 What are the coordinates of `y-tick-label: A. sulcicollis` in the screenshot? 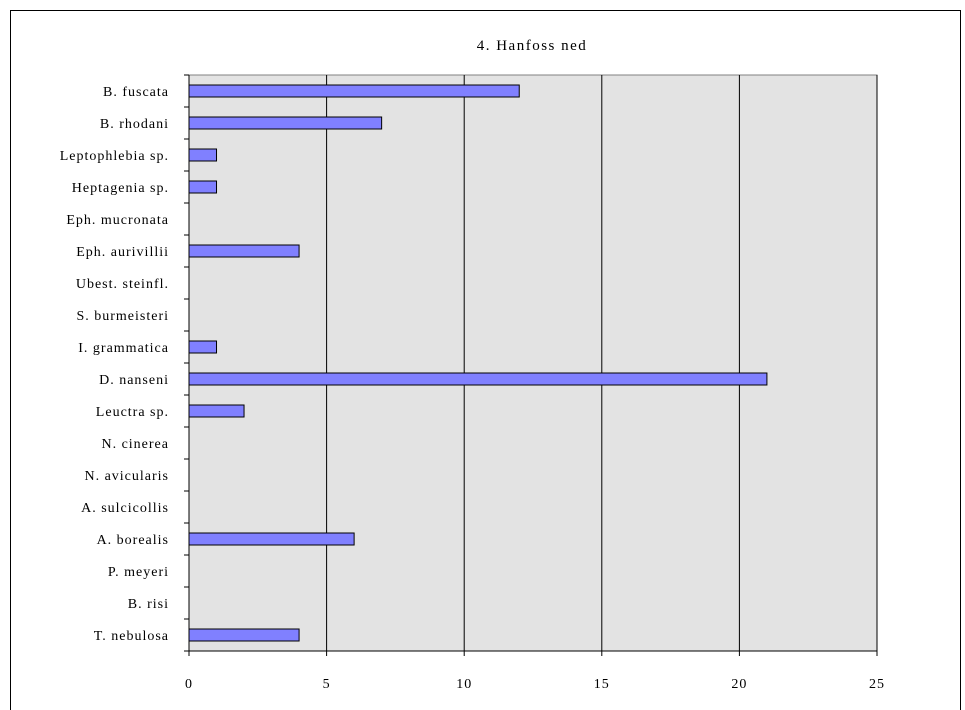 It's located at (125, 508).